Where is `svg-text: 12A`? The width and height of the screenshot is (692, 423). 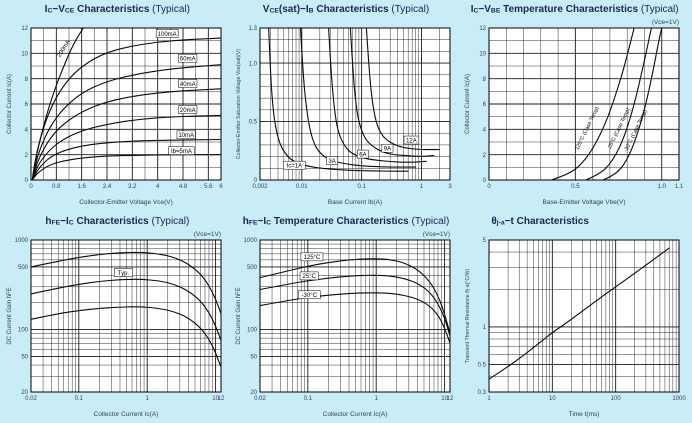 svg-text: 12A is located at coordinates (411, 141).